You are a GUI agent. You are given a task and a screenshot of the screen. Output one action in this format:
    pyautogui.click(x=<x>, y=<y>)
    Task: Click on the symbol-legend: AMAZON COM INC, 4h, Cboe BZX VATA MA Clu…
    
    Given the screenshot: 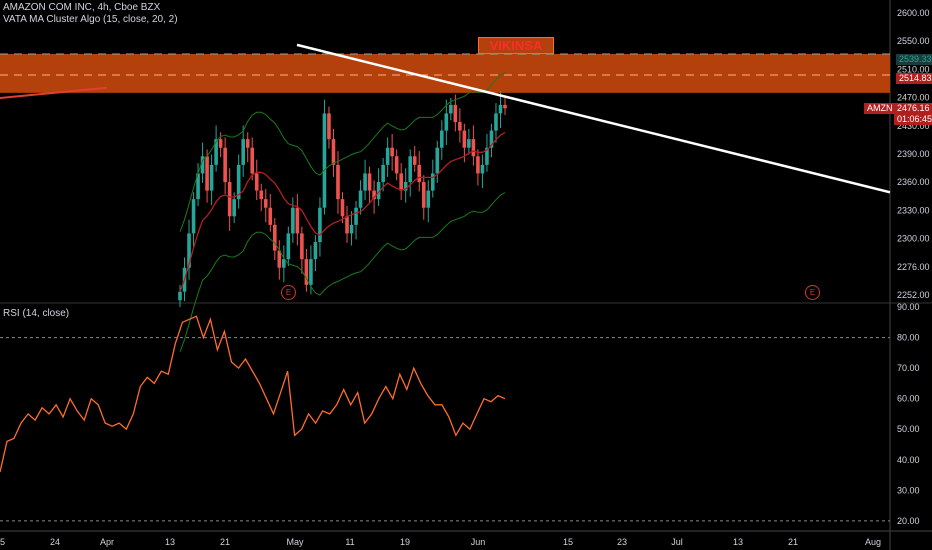 What is the action you would take?
    pyautogui.click(x=90, y=14)
    